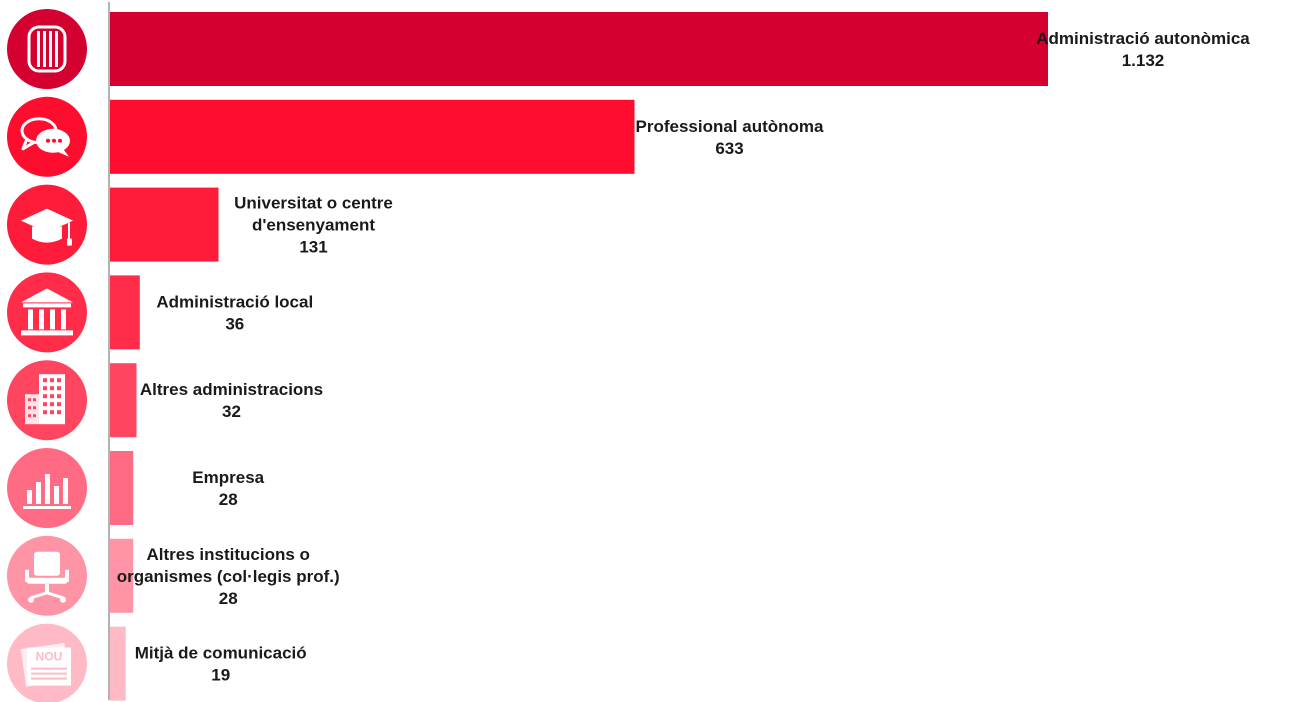 The width and height of the screenshot is (1296, 702). What do you see at coordinates (220, 675) in the screenshot?
I see `value-label: 19` at bounding box center [220, 675].